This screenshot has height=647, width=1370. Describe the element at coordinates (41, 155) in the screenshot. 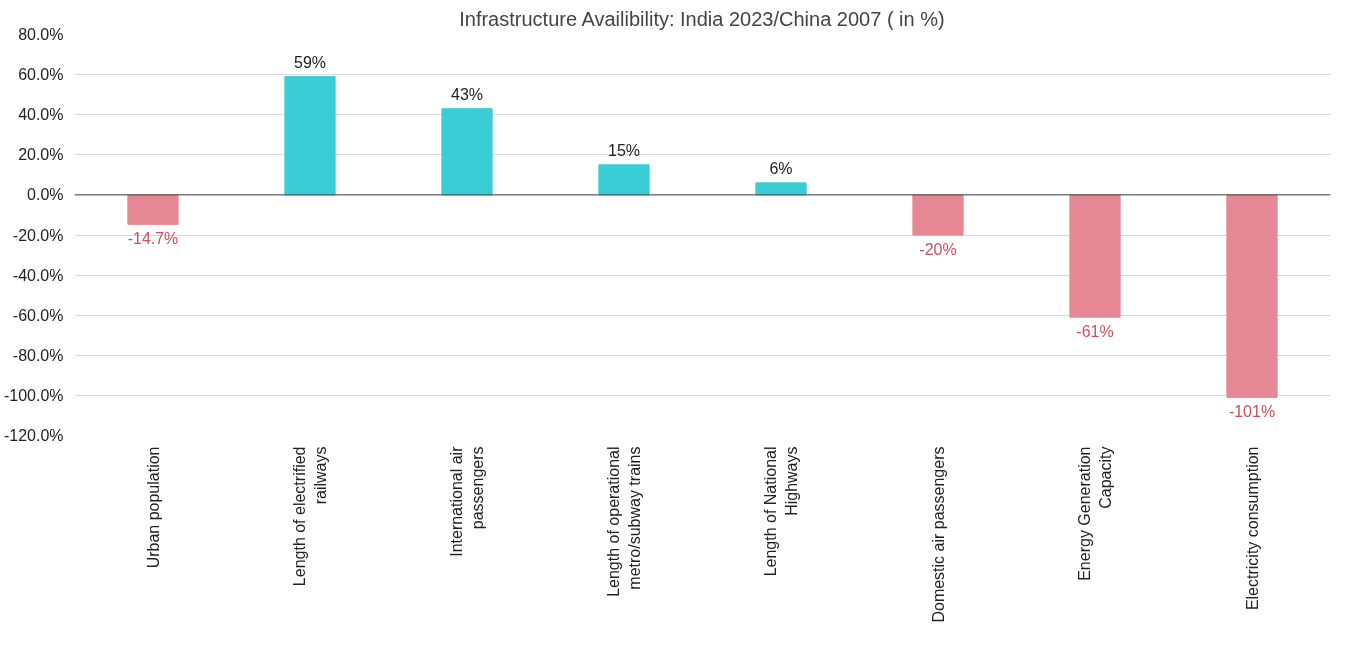

I see `y-tick-label: 20.0%` at that location.